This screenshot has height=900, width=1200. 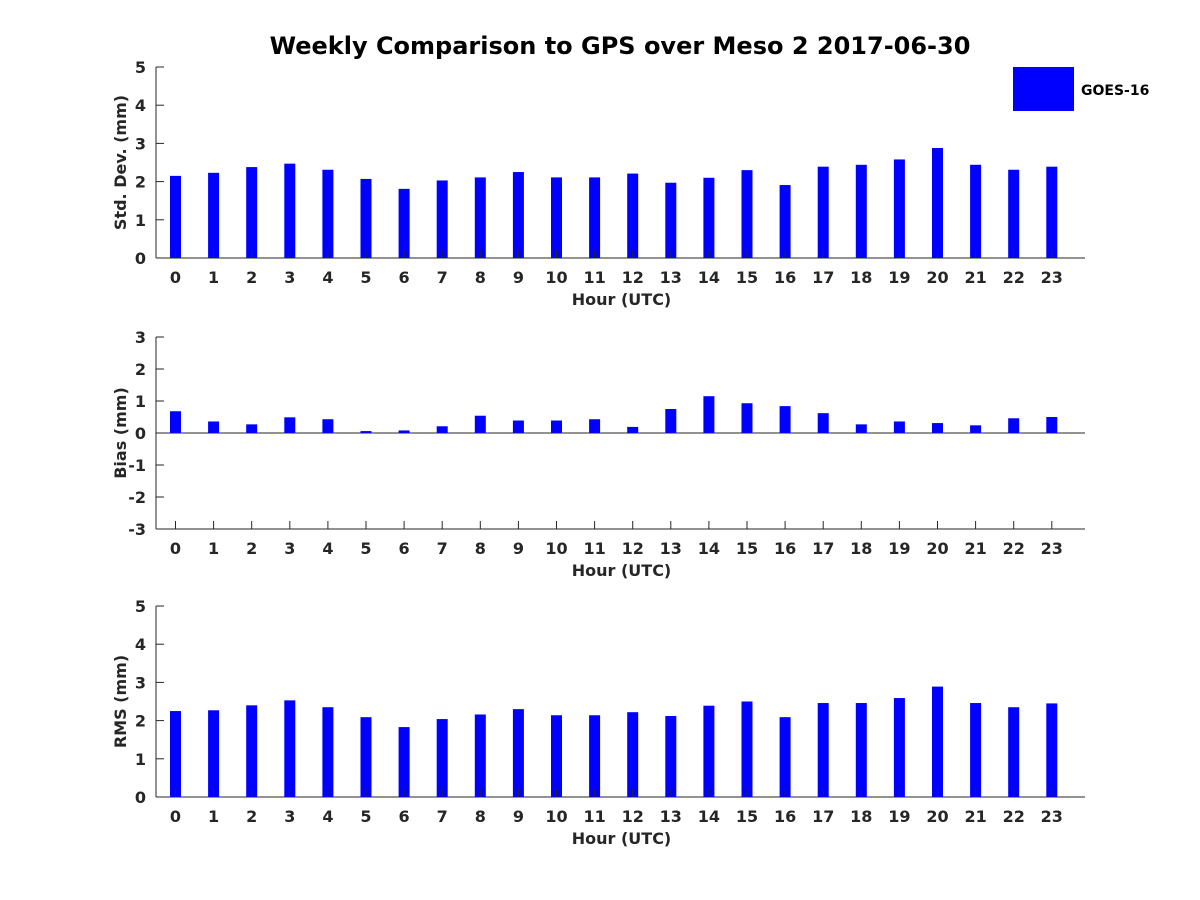 What do you see at coordinates (747, 816) in the screenshot?
I see `x-tick-label: 15` at bounding box center [747, 816].